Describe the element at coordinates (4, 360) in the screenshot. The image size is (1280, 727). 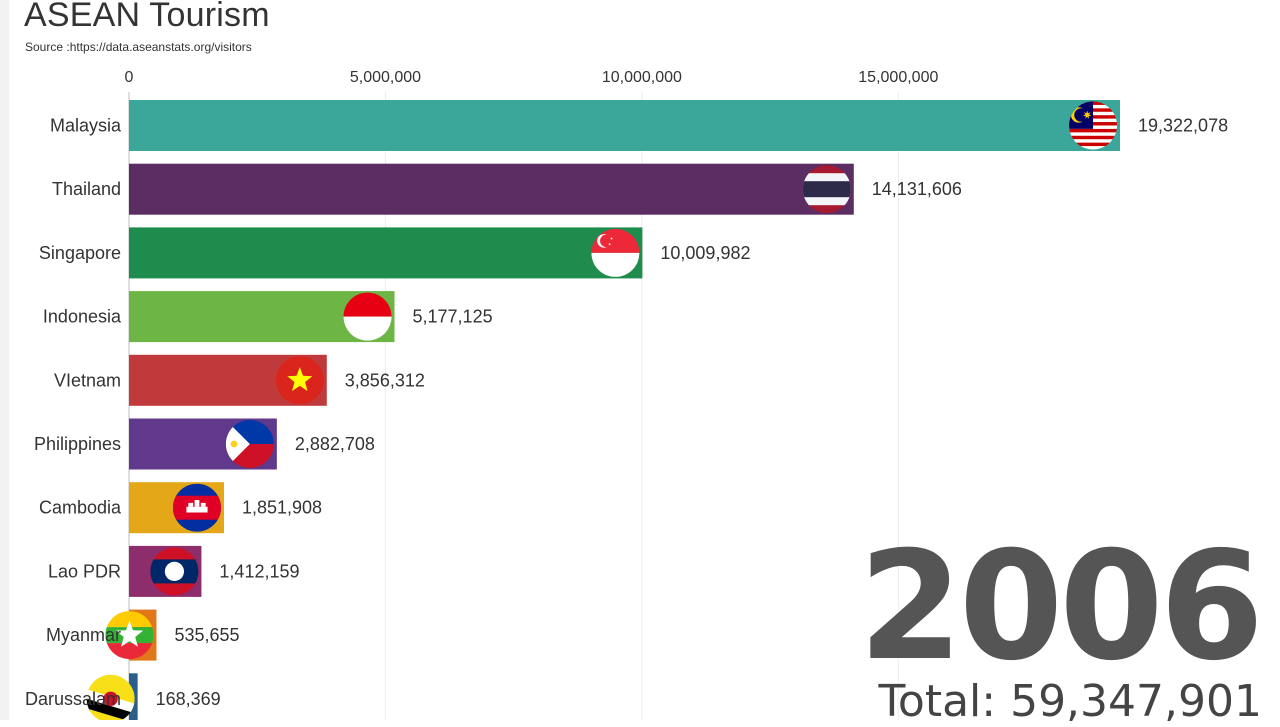
I see `left-edge-strip` at that location.